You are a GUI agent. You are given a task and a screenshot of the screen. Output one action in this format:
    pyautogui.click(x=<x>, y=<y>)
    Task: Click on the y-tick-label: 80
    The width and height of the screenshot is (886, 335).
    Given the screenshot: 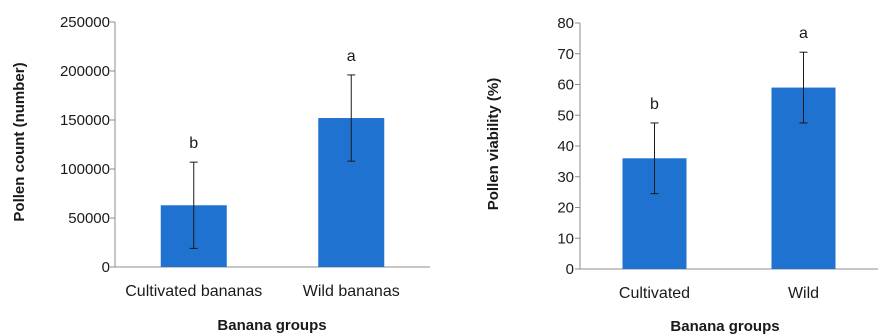 What is the action you would take?
    pyautogui.click(x=565, y=23)
    